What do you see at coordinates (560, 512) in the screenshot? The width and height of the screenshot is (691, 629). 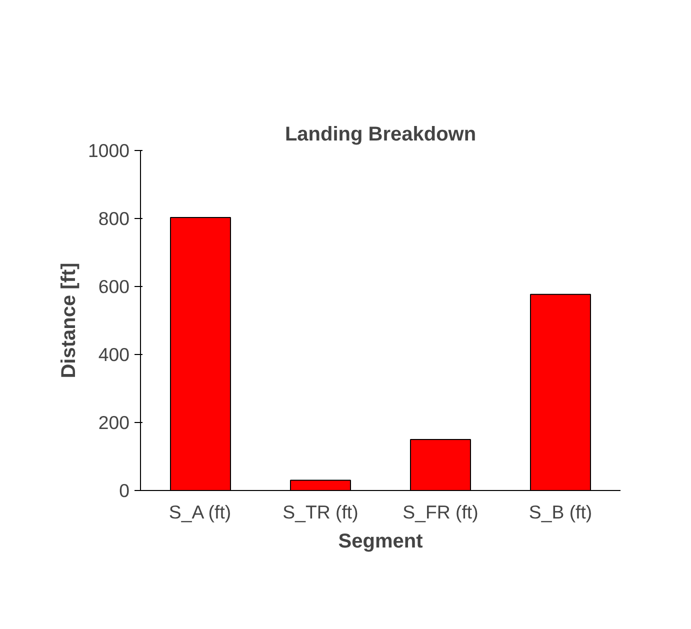 I see `x-tick-label: S_B (ft)` at bounding box center [560, 512].